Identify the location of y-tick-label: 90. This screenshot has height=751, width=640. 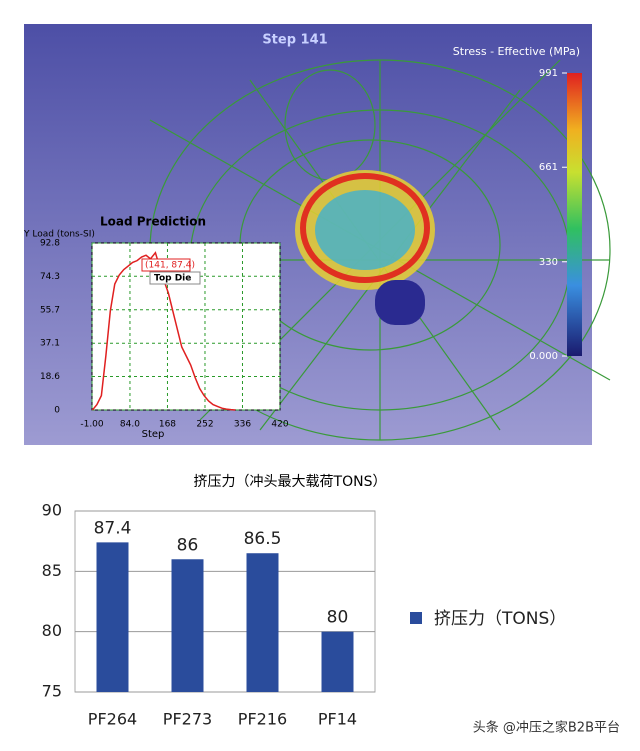
(52, 510).